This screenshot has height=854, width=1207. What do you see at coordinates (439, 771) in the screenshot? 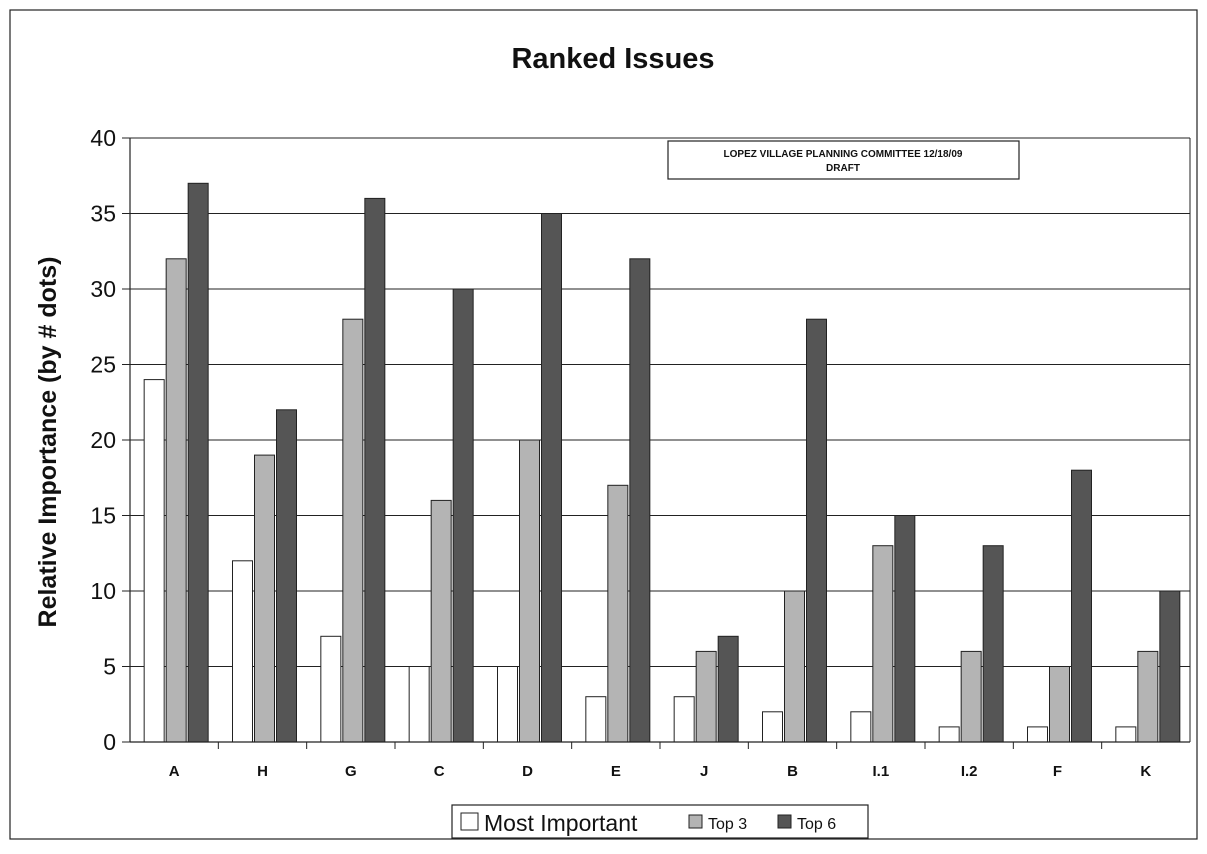
I see `x-tick-label: C` at bounding box center [439, 771].